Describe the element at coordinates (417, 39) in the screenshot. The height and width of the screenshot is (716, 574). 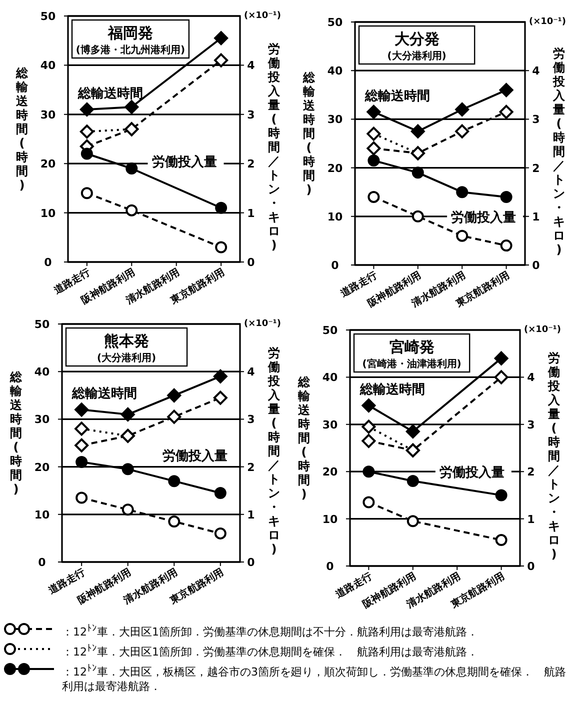
I see `text: 大分発` at that location.